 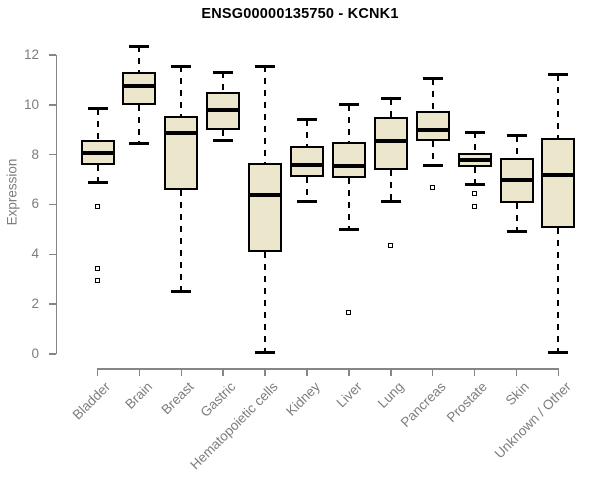 What do you see at coordinates (218, 399) in the screenshot?
I see `x-tick-label-gastric: Gastric` at bounding box center [218, 399].